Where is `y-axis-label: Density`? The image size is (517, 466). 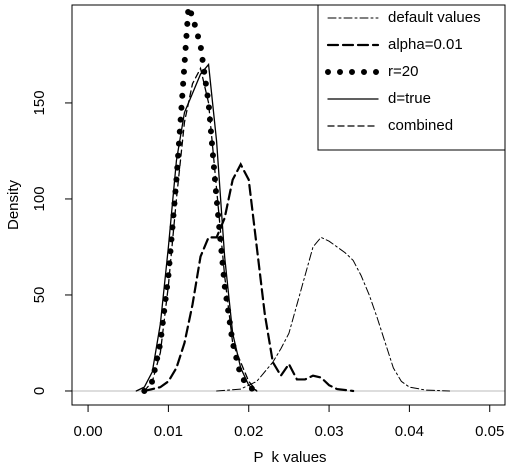 y-axis-label: Density is located at coordinates (13, 204).